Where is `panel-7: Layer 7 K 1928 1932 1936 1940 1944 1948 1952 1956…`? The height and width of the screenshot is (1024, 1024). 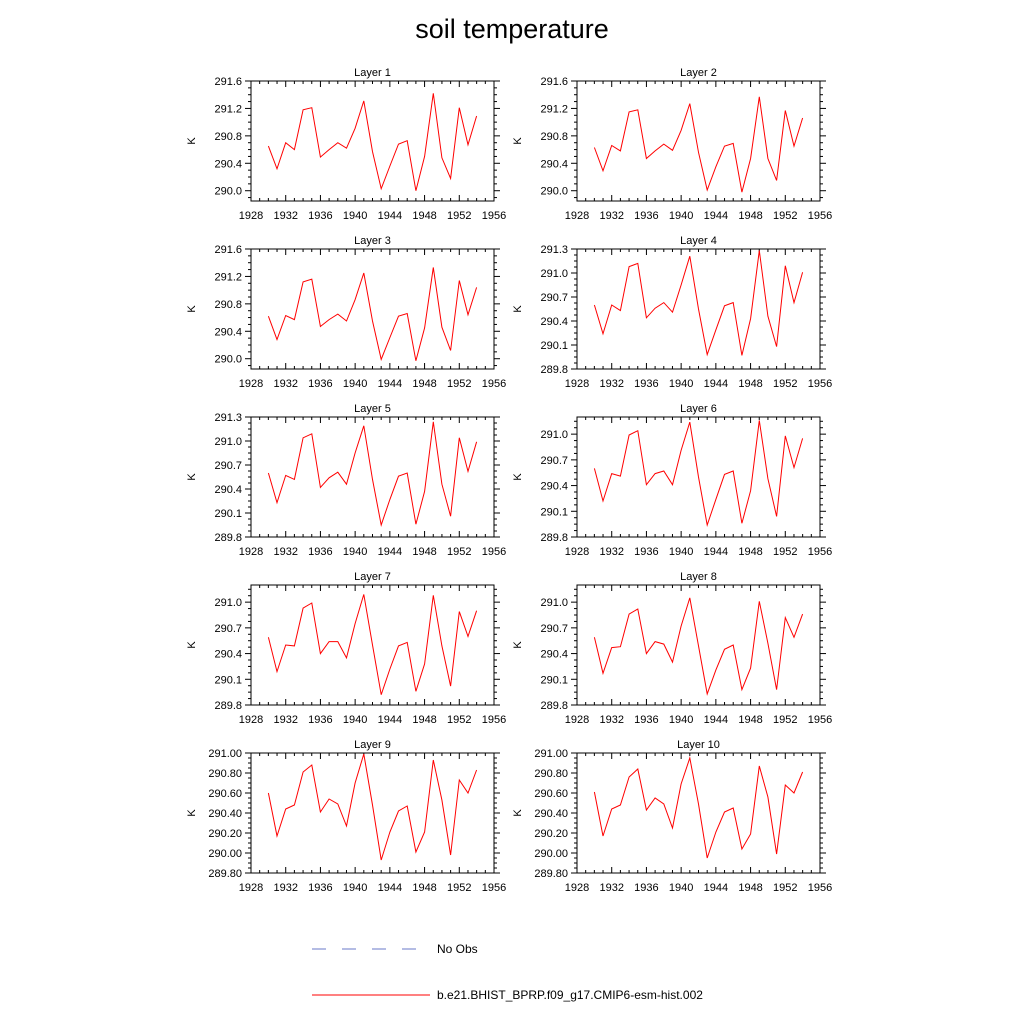 panel-7: Layer 7 K 1928 1932 1936 1940 1944 1948 1952 1956… is located at coordinates (346, 648).